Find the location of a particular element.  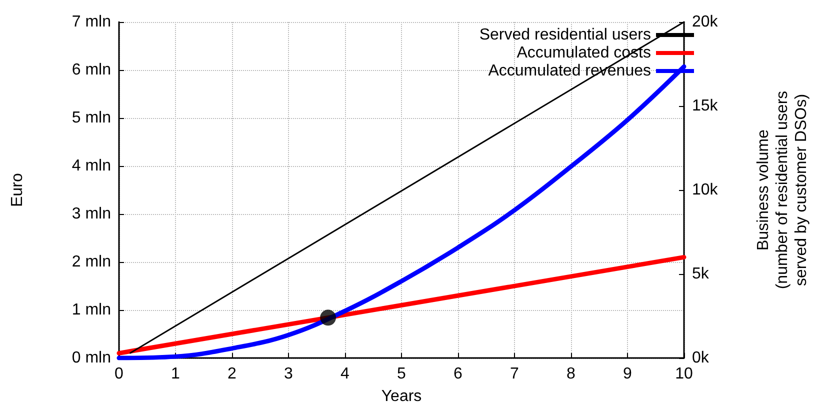

x-tick-label: 7 is located at coordinates (515, 374).